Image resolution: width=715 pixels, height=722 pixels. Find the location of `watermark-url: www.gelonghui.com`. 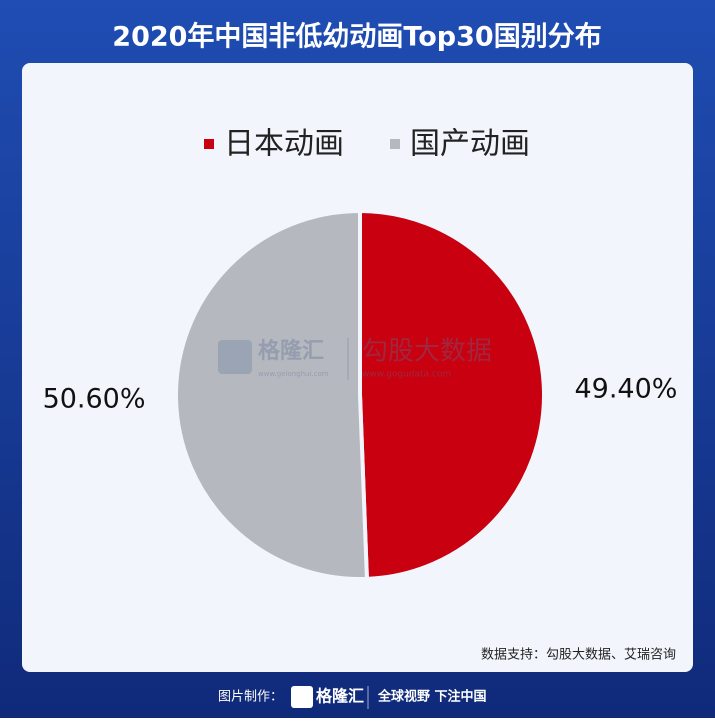

watermark-url: www.gelonghui.com is located at coordinates (293, 374).